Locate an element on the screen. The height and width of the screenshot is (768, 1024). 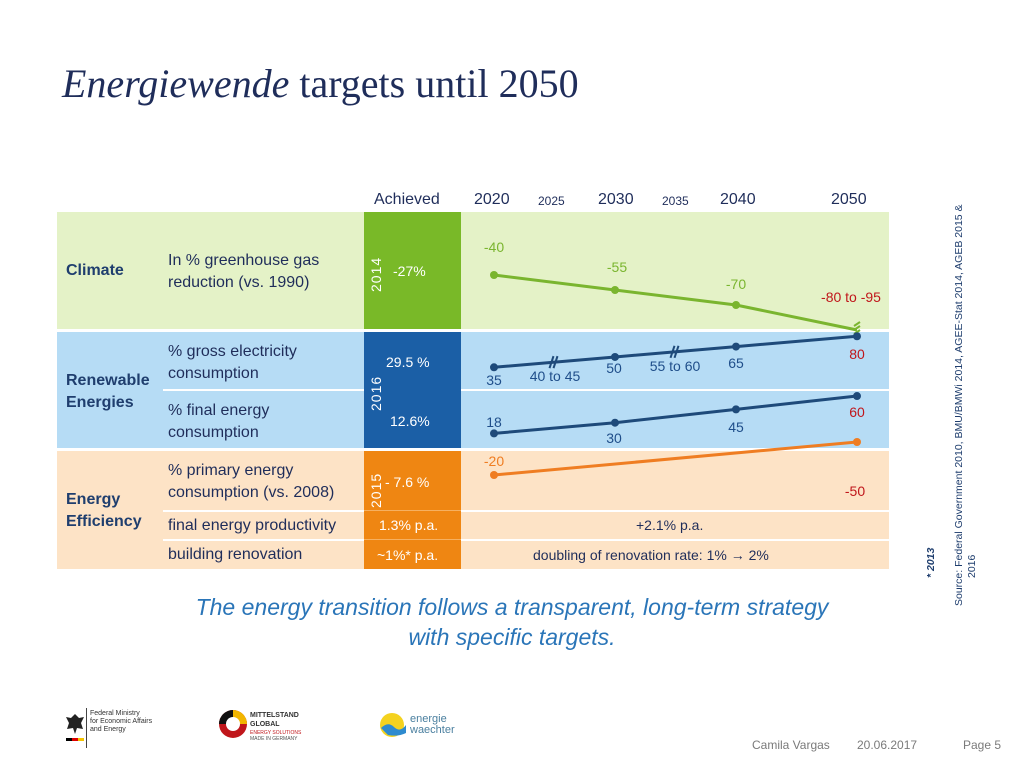
row-label-ghg-1: In % greenhouse gas is located at coordinates (244, 260).